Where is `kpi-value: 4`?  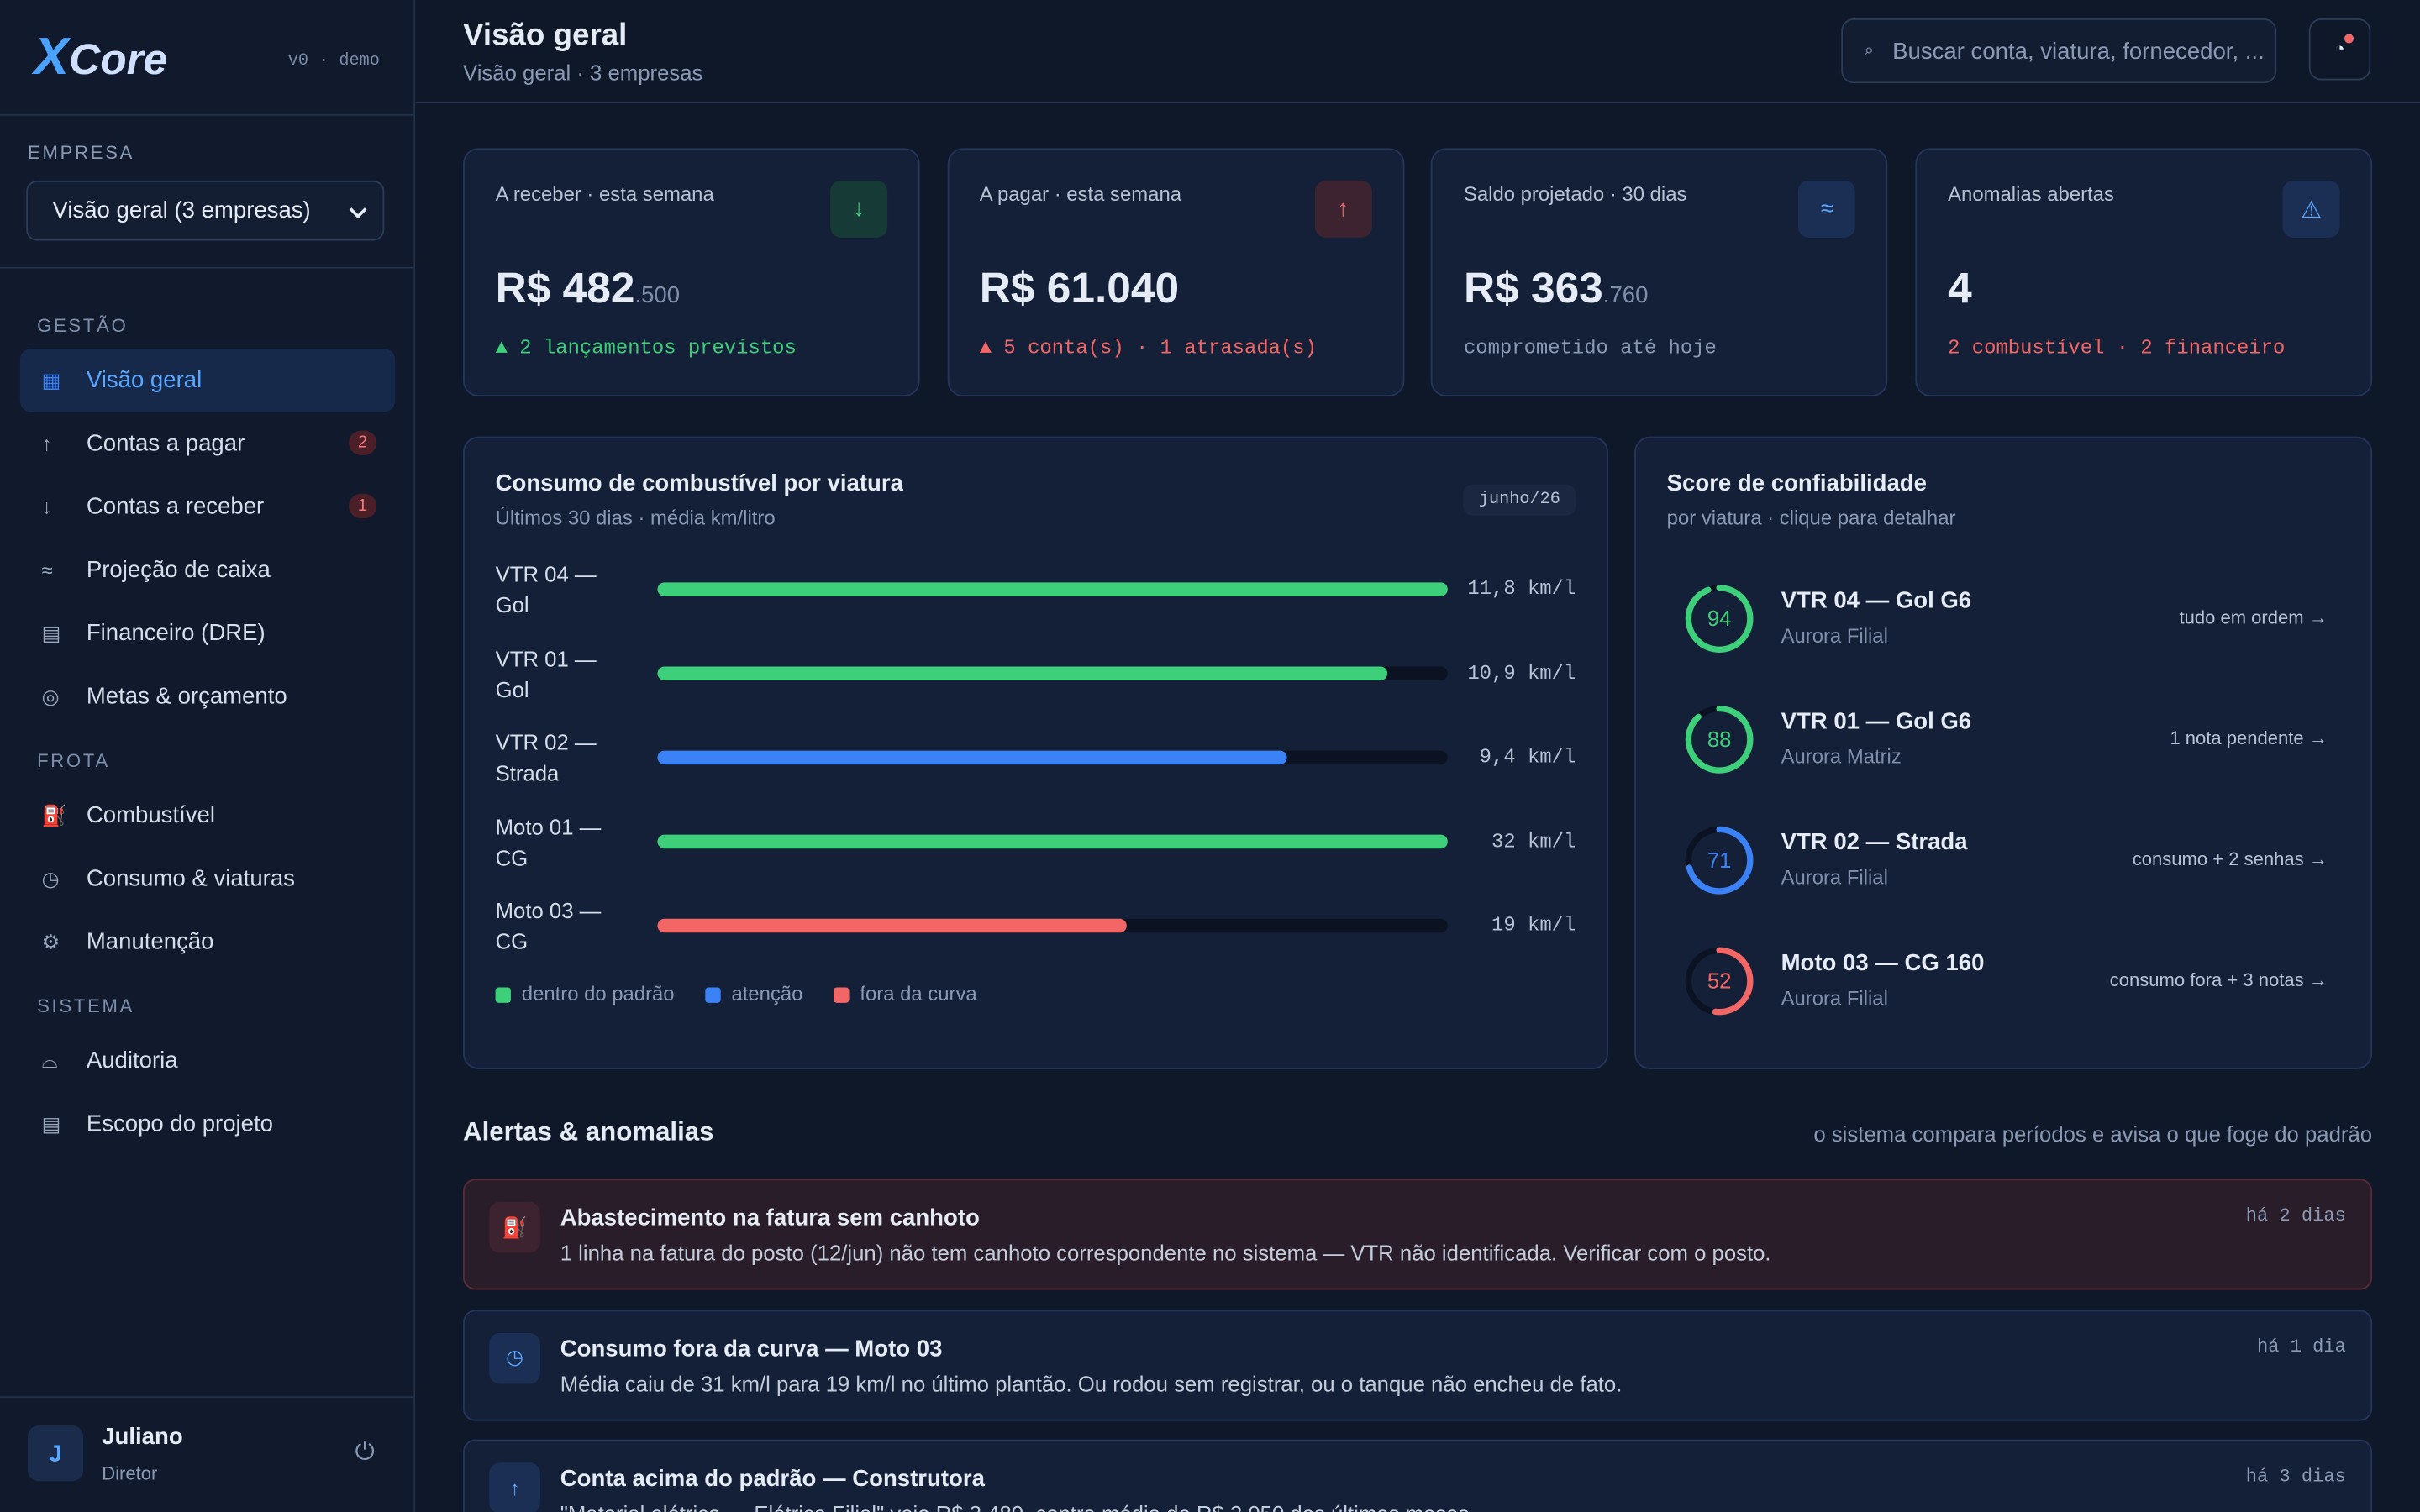
kpi-value: 4 is located at coordinates (1960, 288).